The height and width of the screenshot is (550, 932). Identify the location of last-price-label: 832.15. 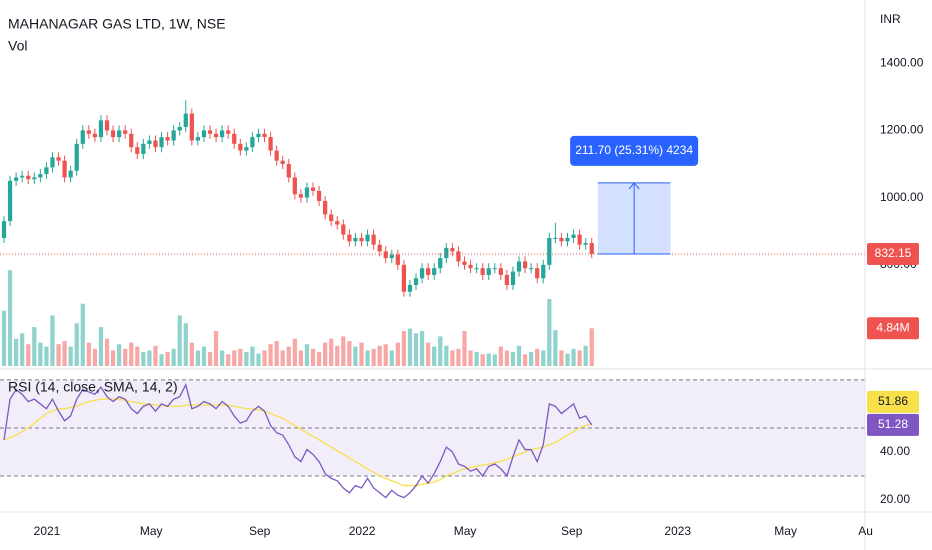
(893, 253).